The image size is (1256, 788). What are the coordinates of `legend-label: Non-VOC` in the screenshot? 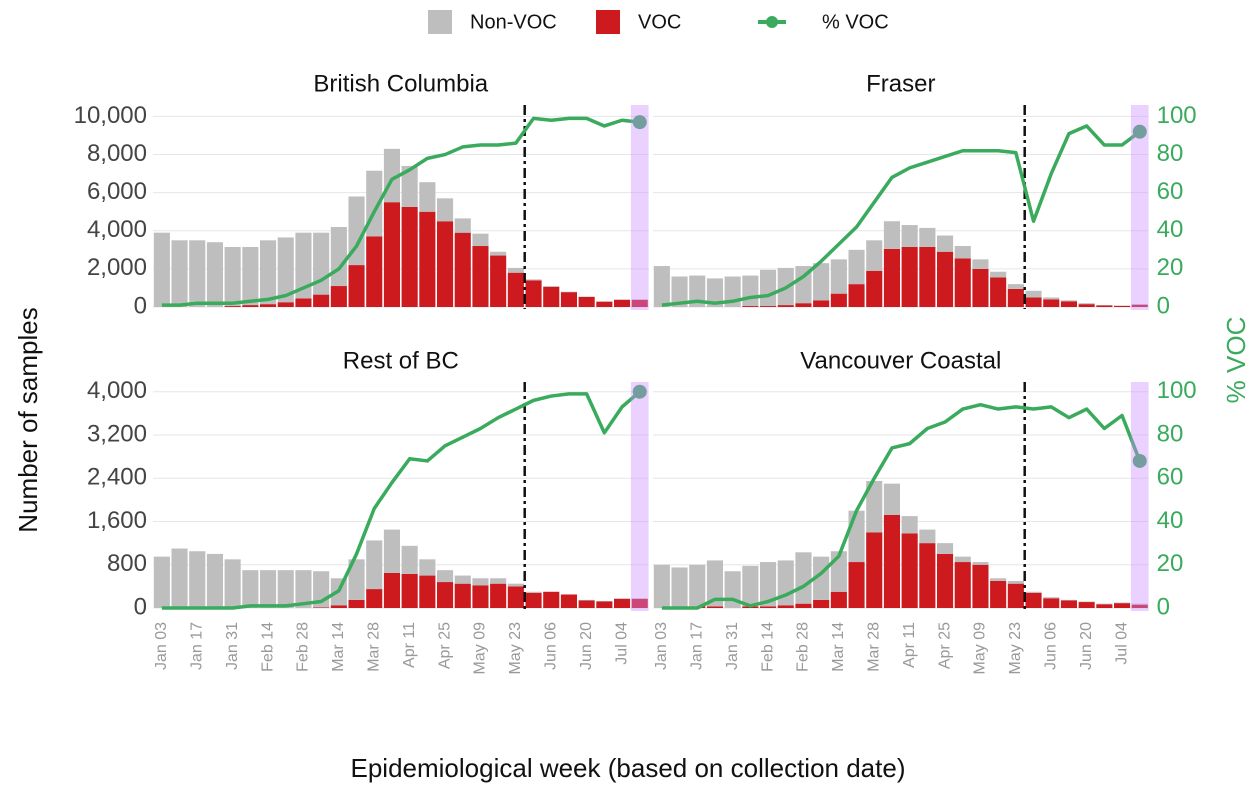 It's located at (513, 22).